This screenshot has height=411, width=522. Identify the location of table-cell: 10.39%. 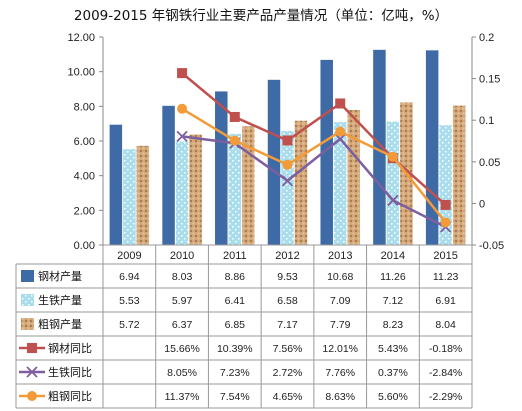
(235, 349).